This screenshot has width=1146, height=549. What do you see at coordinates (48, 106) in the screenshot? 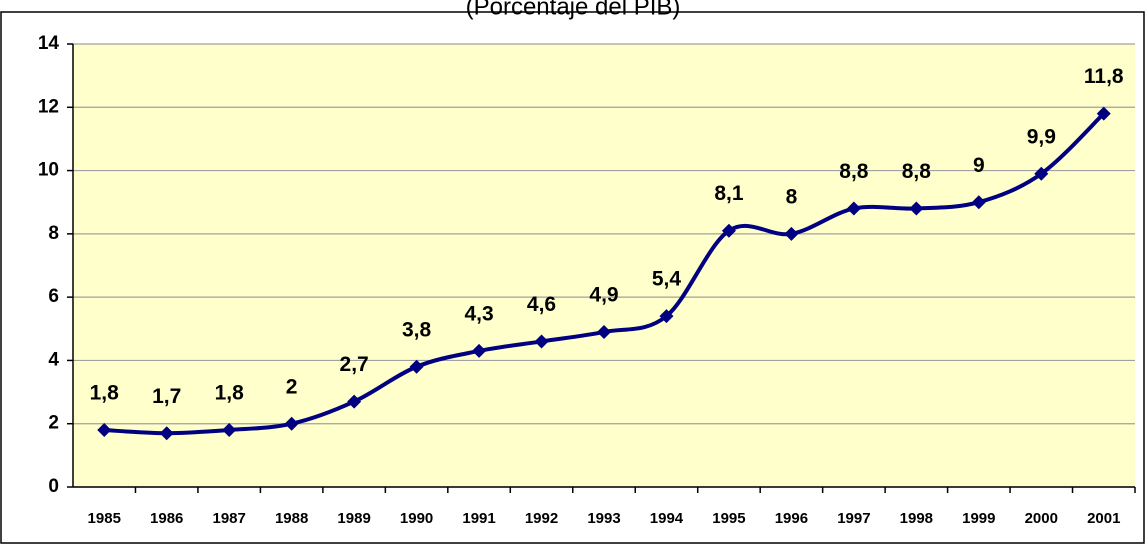
I see `y-tick-label: 12` at bounding box center [48, 106].